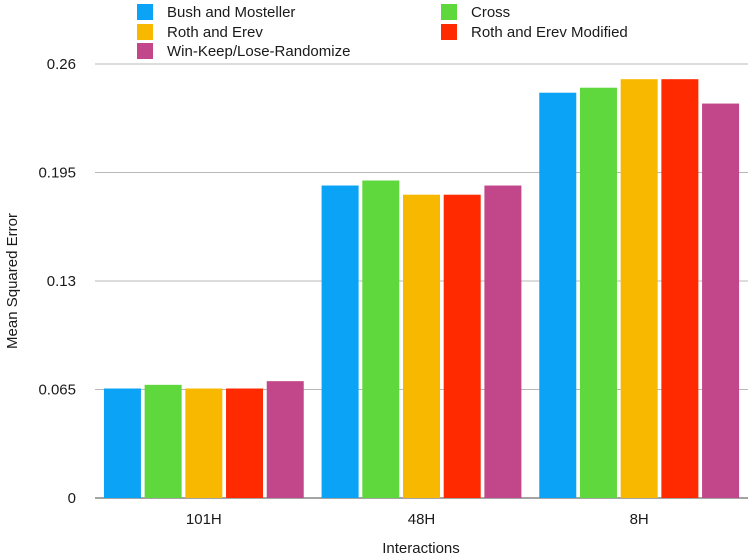 The image size is (748, 557). I want to click on legend-item-cross: Cross, so click(475, 12).